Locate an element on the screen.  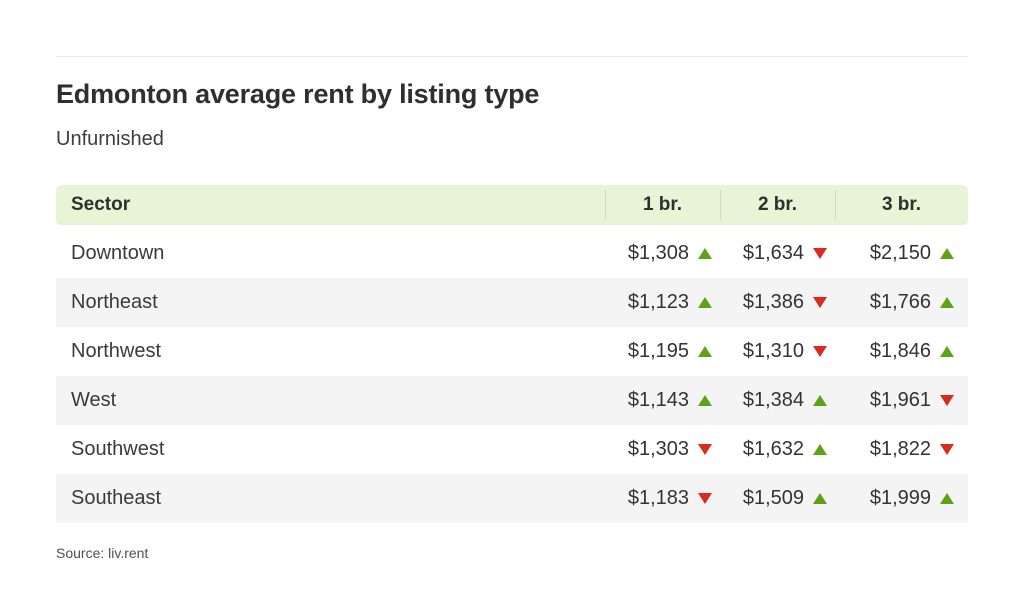
table-row: Southwest $1,303 $1,632 $1,822 is located at coordinates (512, 449).